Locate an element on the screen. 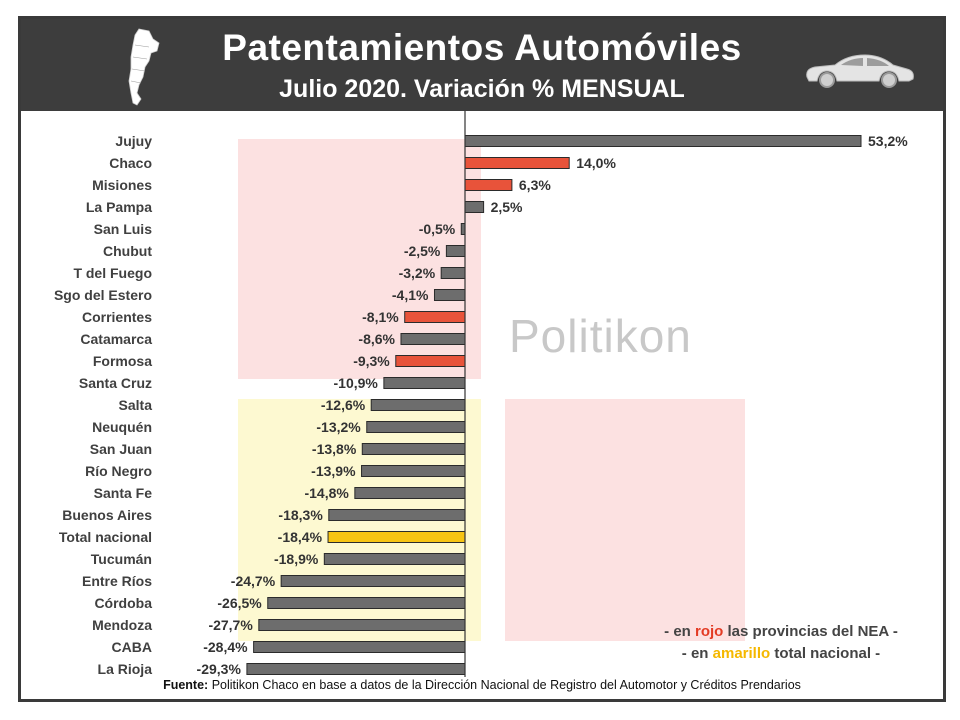 The height and width of the screenshot is (720, 960). category-label: San Juan is located at coordinates (121, 449).